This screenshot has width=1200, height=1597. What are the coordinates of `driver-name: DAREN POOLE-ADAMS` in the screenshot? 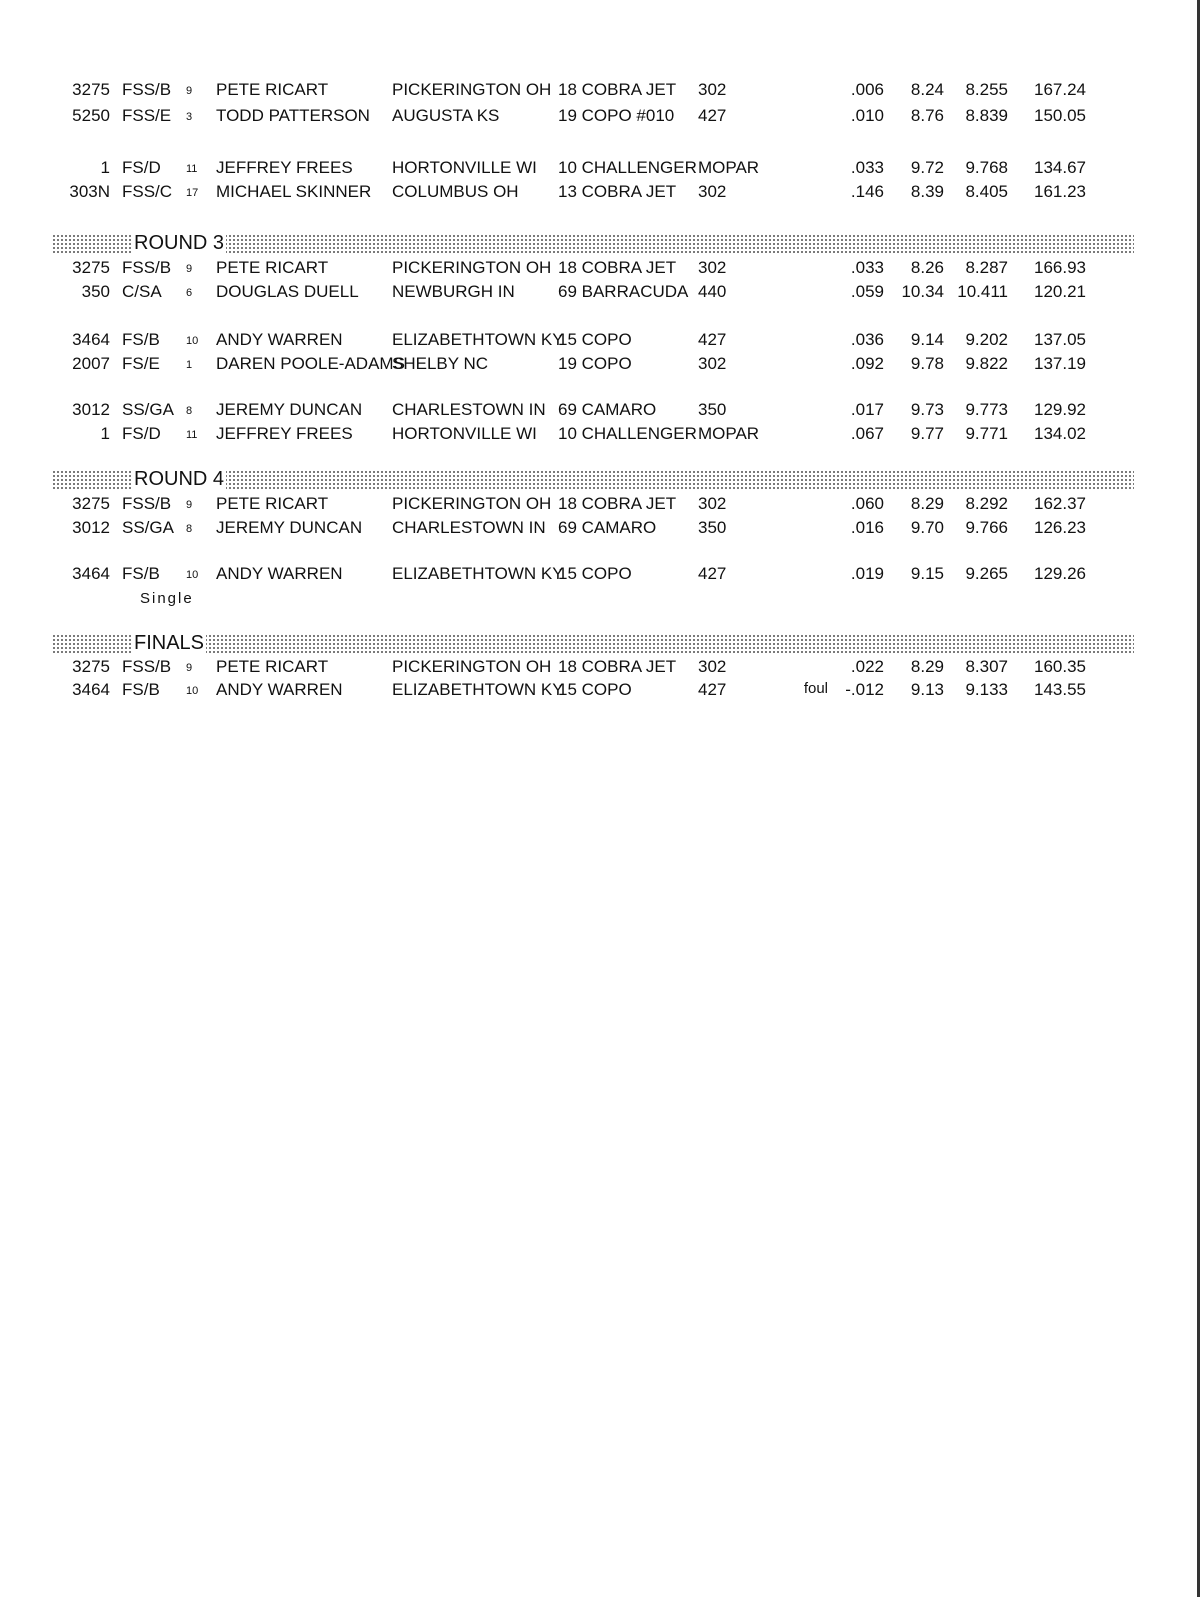 It's located at (310, 363).